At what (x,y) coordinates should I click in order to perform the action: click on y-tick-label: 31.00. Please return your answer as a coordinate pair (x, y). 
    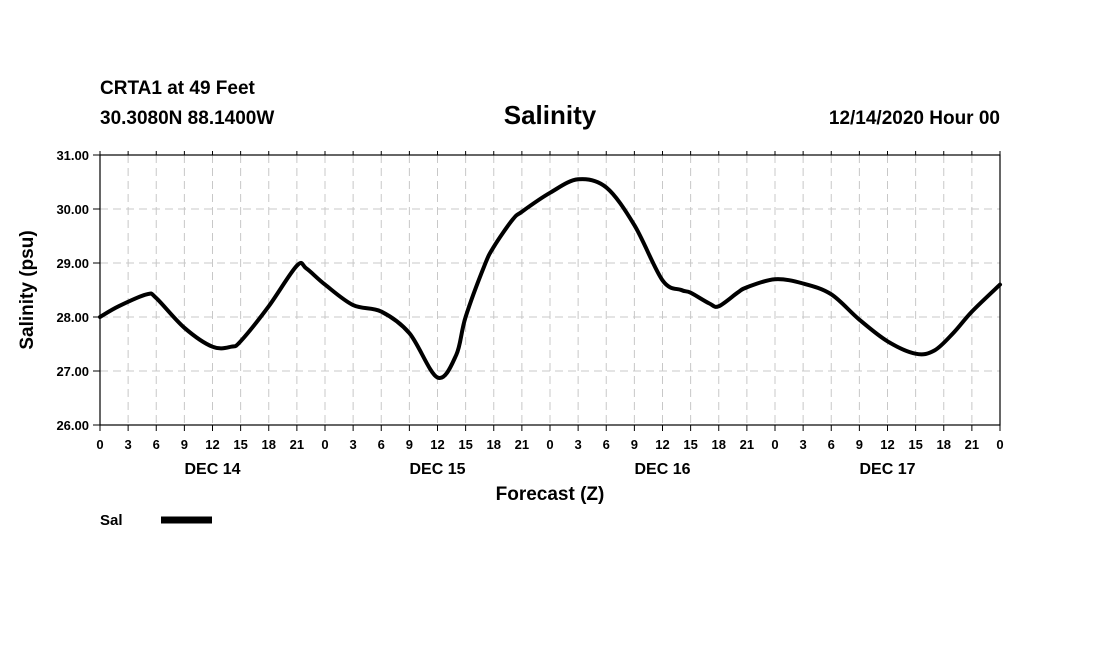
    Looking at the image, I should click on (72, 155).